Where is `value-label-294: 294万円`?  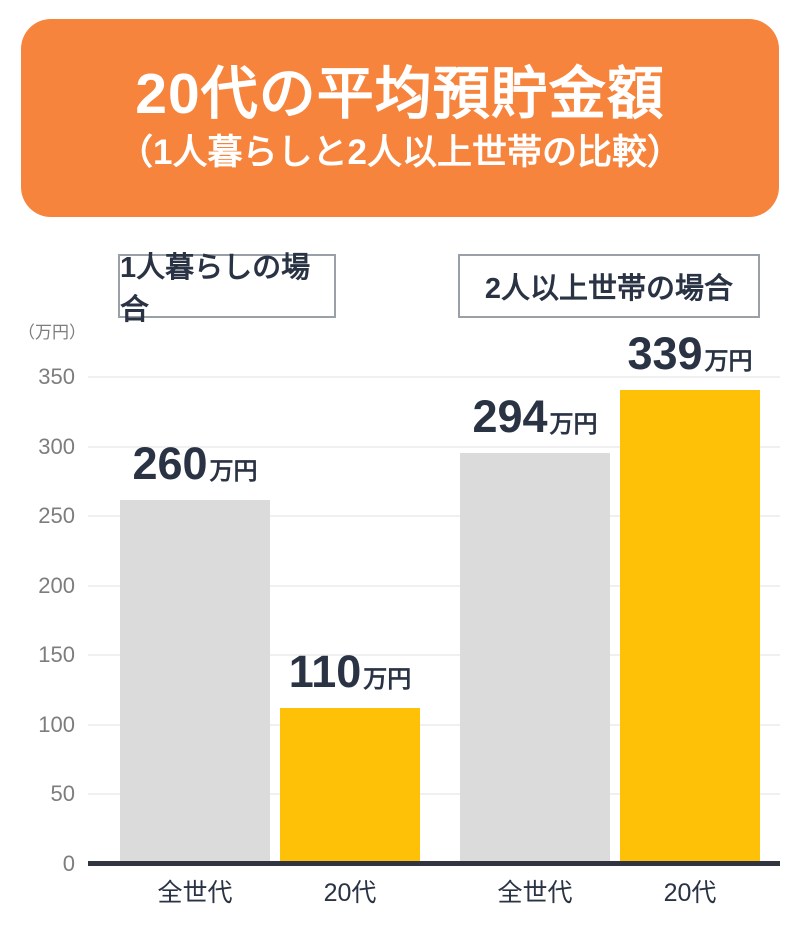
value-label-294: 294万円 is located at coordinates (535, 417).